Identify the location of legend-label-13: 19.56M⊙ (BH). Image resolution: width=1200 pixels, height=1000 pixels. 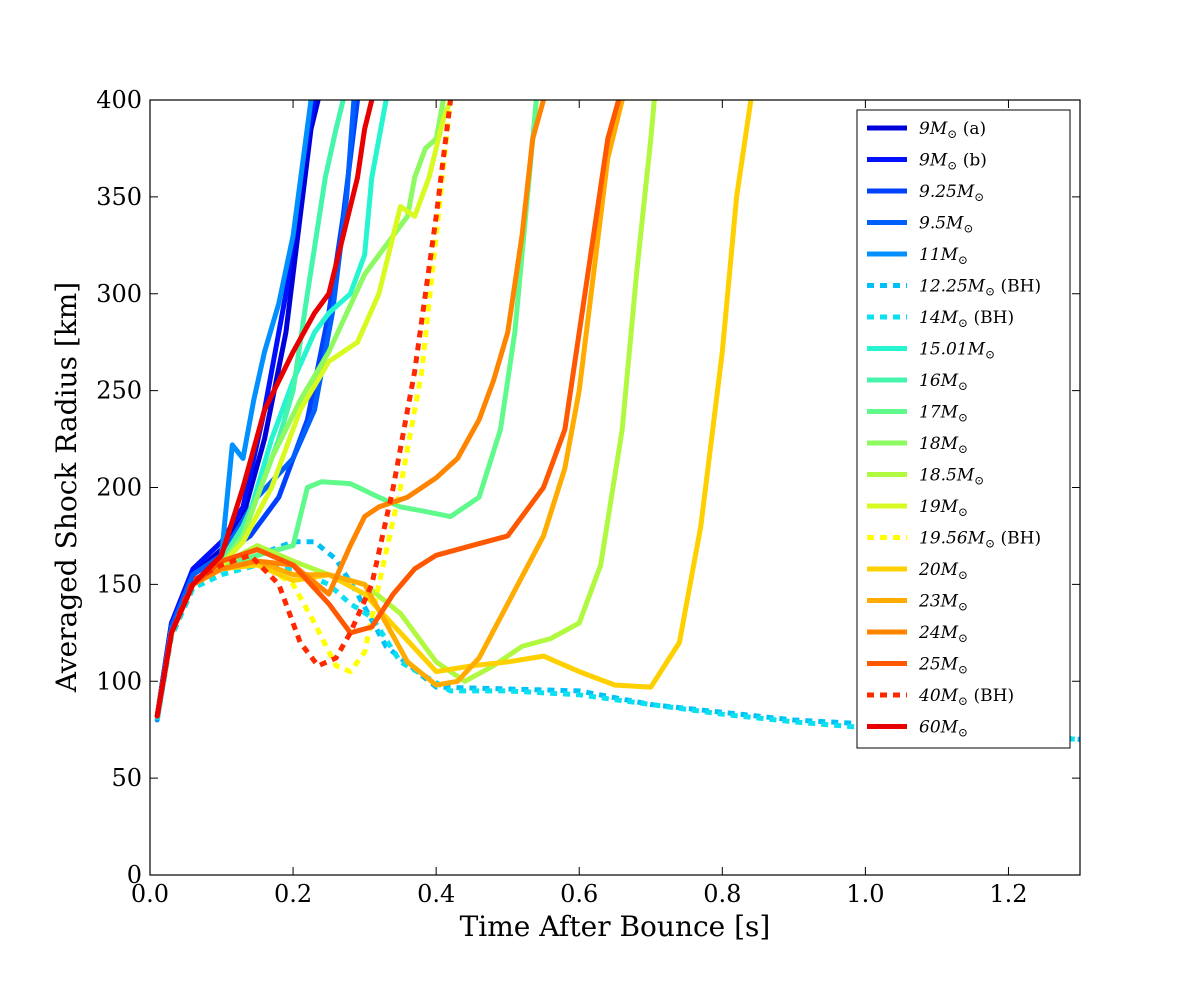
(980, 540).